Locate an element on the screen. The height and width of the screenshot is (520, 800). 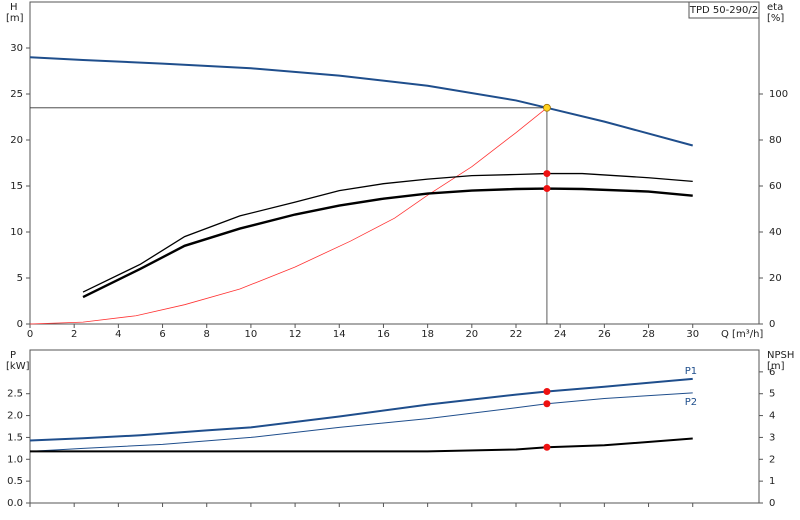
y2-tick-label: 5 is located at coordinates (772, 394).